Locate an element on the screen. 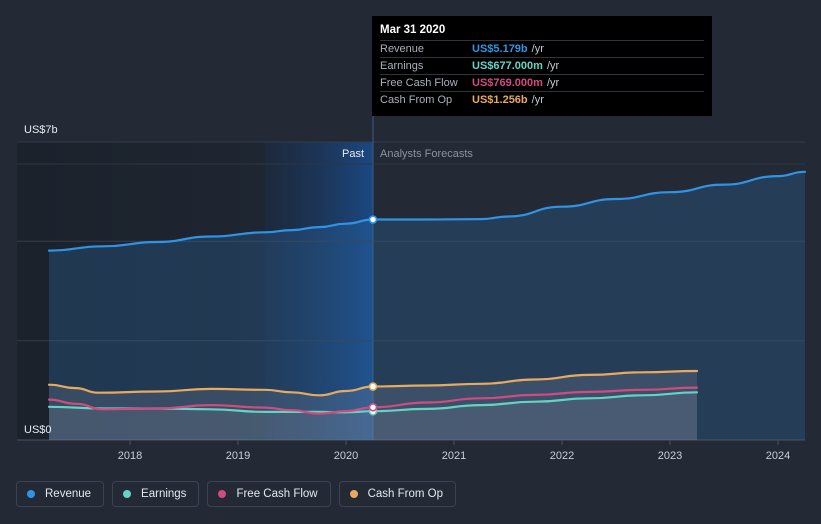  legend-item-earnings: Earnings is located at coordinates (156, 494).